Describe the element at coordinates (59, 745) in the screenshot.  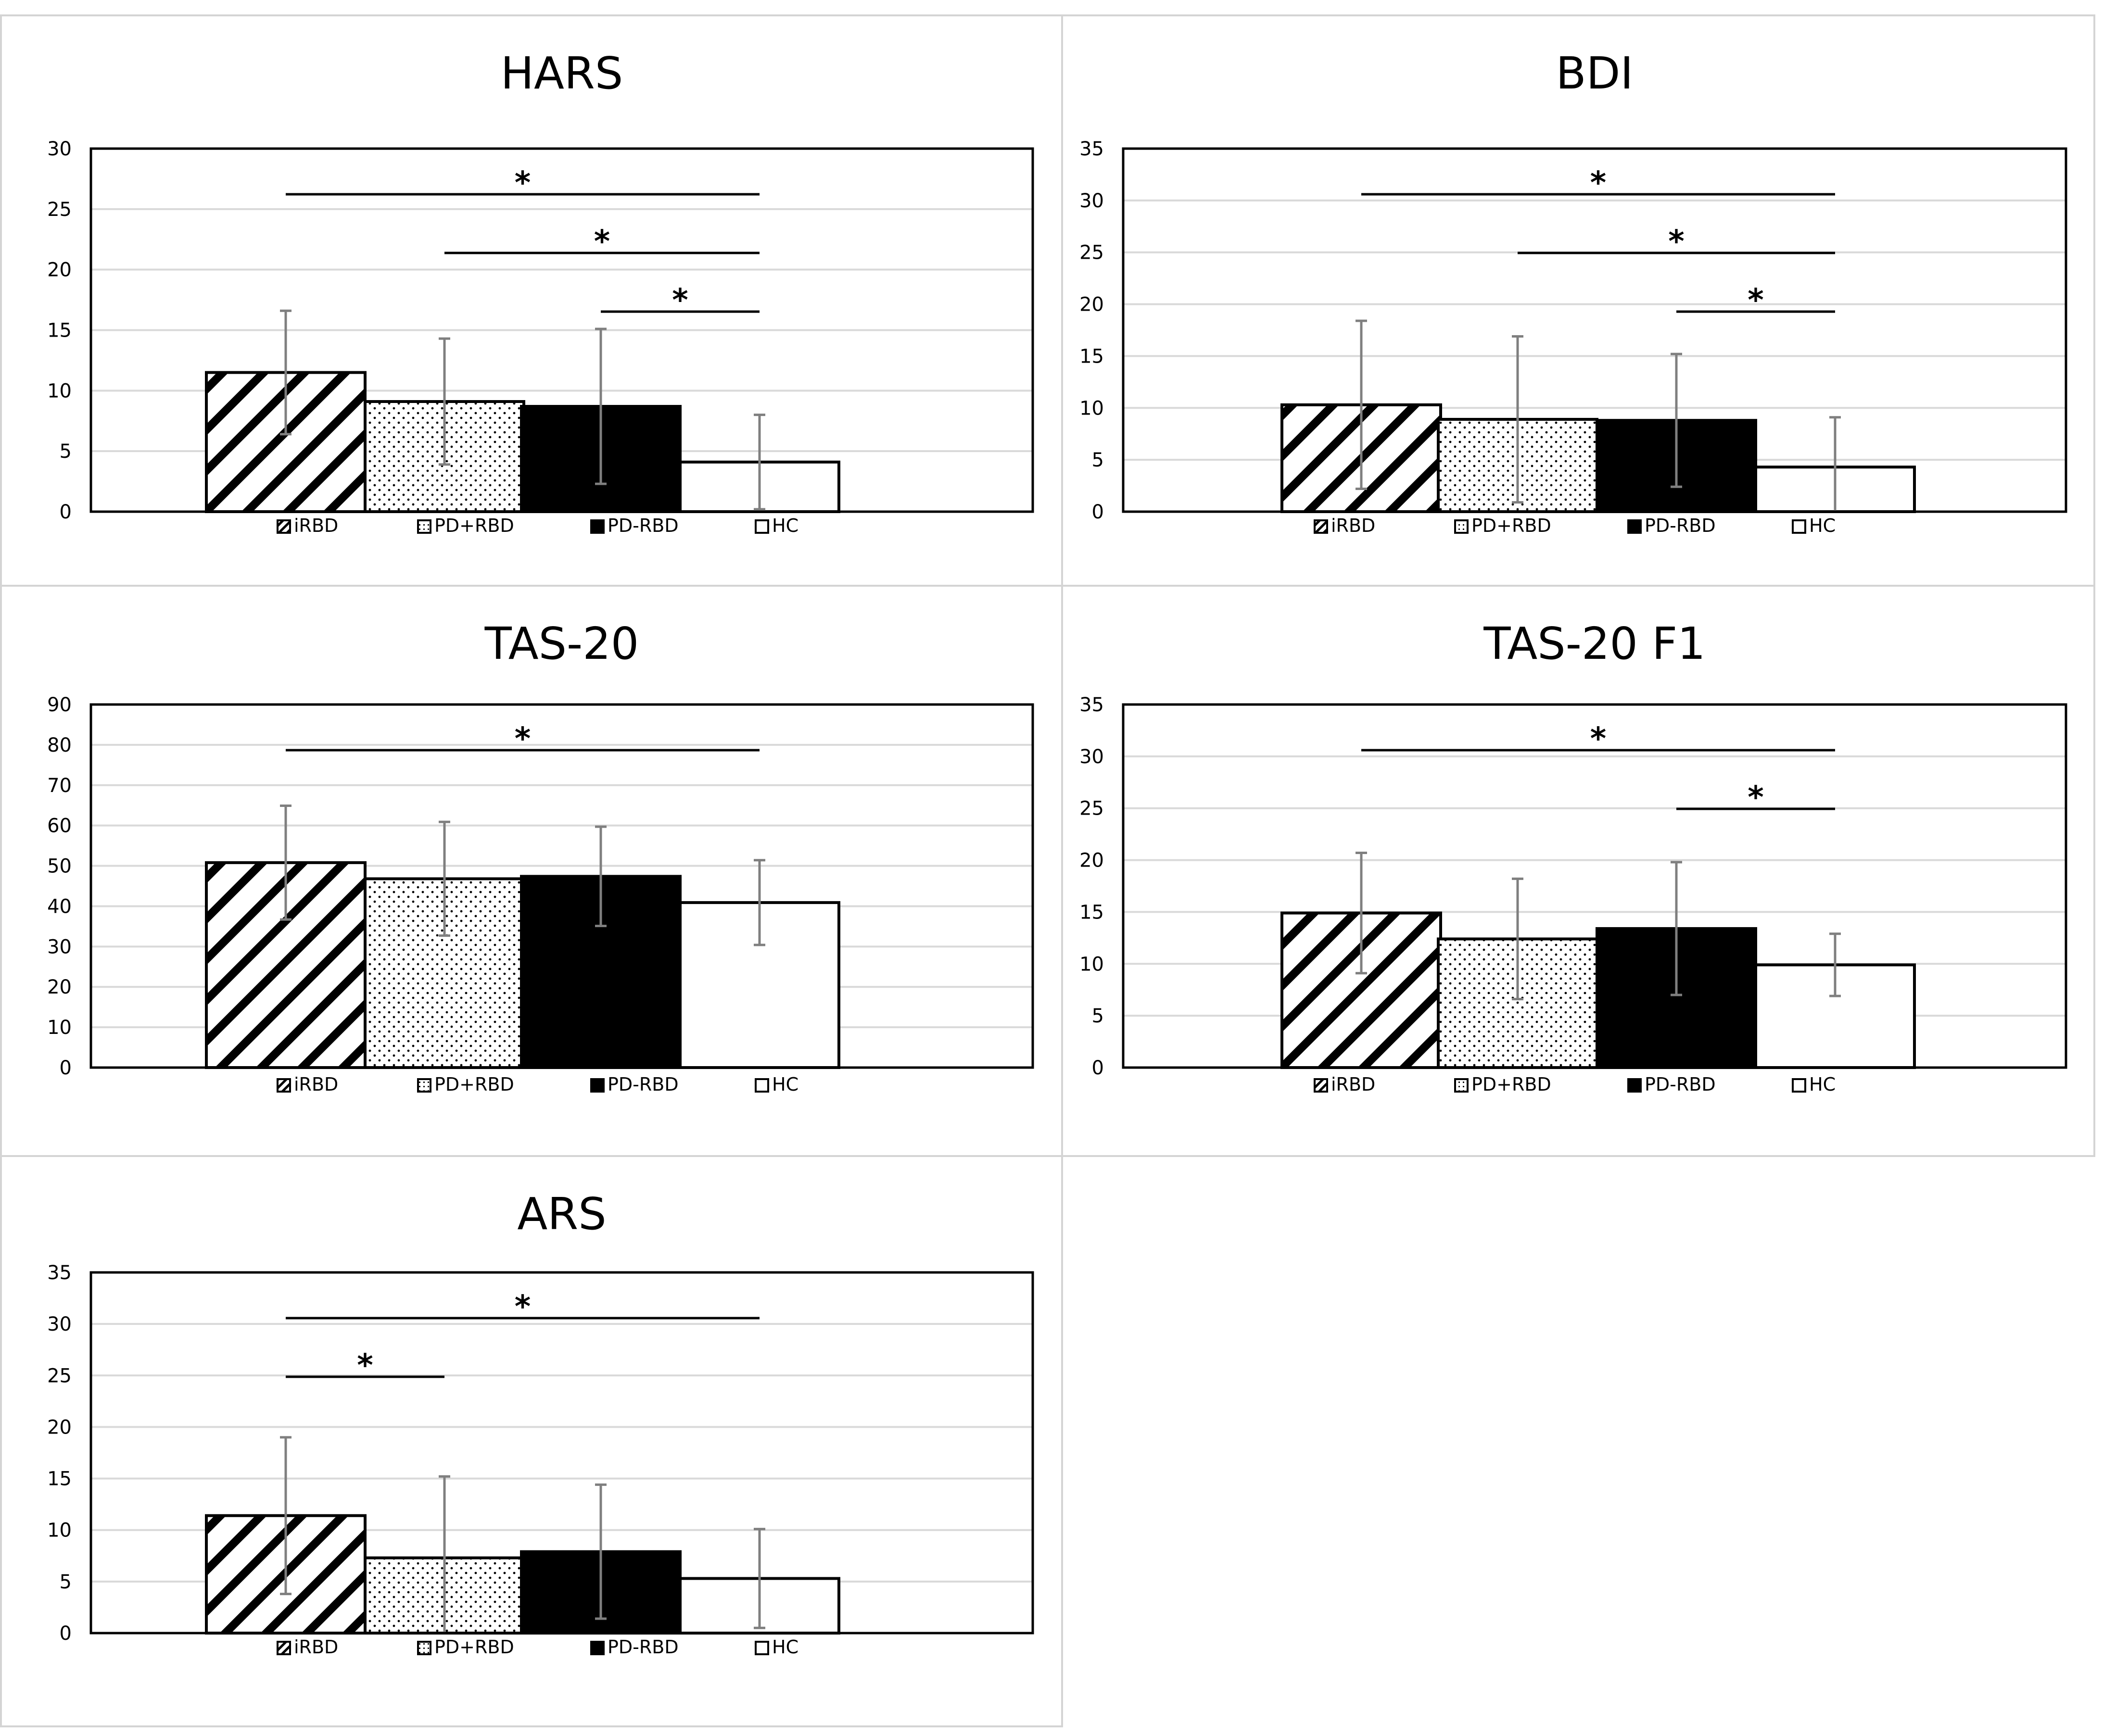
I see `y-tick-label: 80` at that location.